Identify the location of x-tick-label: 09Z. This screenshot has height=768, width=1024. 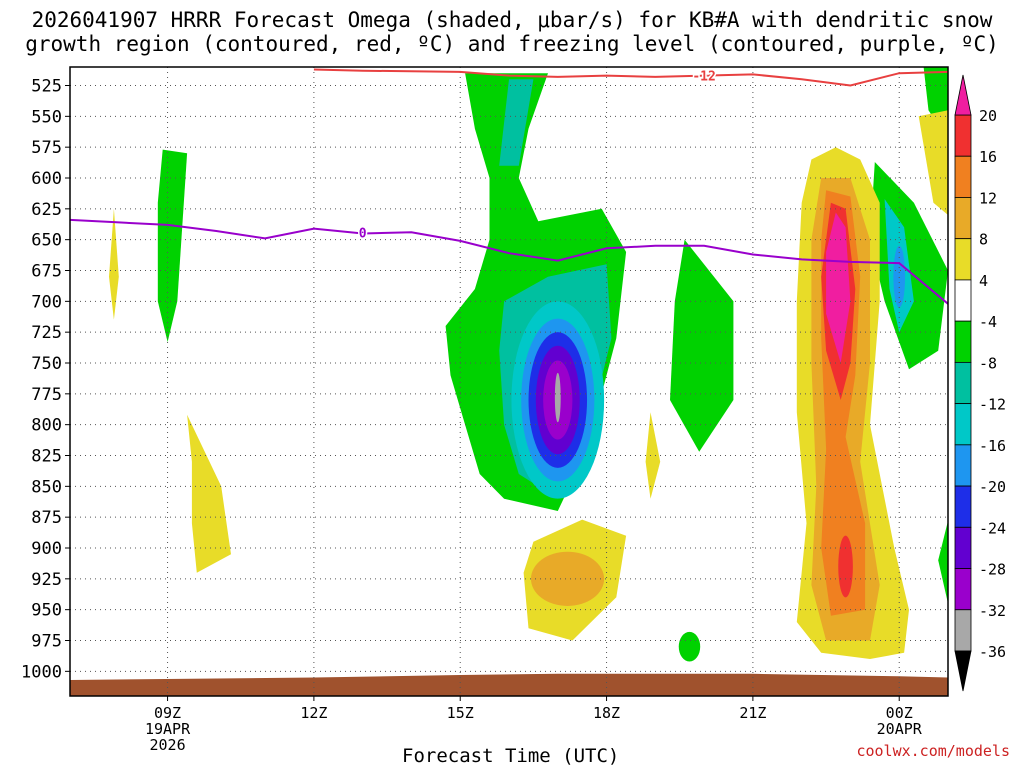
(167, 713).